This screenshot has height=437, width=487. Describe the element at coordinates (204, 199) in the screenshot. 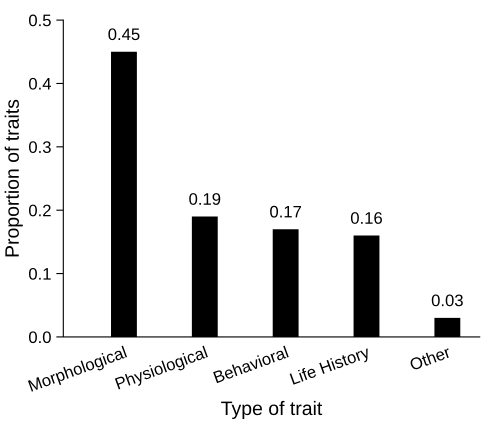

I see `data-label: 0.19` at that location.